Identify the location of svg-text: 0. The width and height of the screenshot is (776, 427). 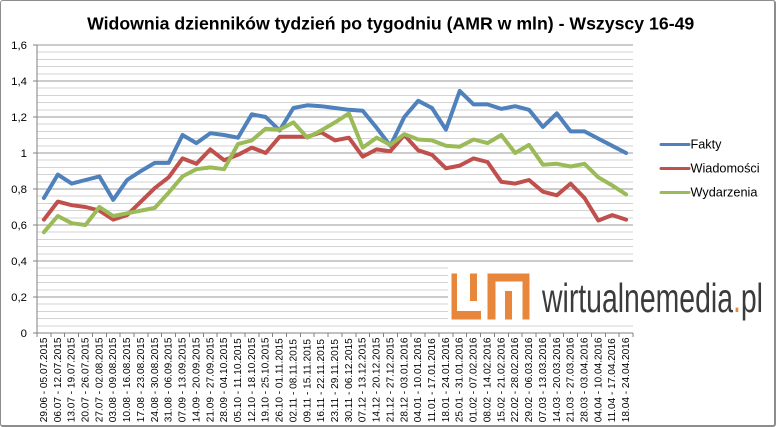
(24, 334).